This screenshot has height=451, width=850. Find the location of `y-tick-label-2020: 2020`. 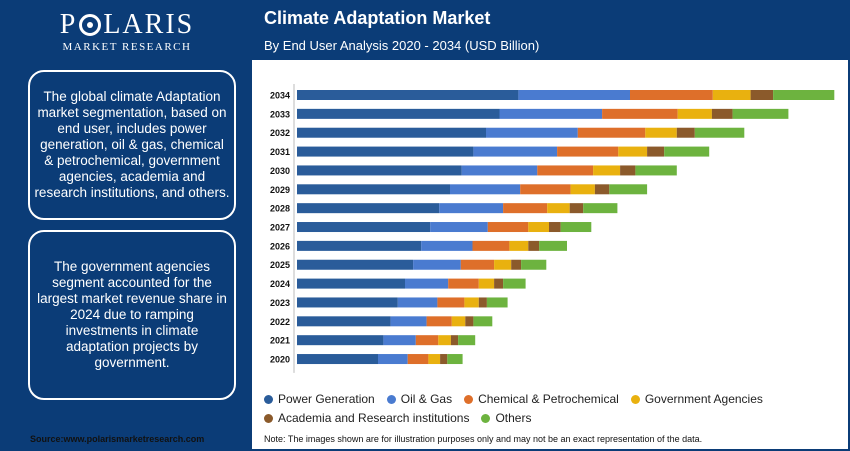

y-tick-label-2020: 2020 is located at coordinates (280, 360).